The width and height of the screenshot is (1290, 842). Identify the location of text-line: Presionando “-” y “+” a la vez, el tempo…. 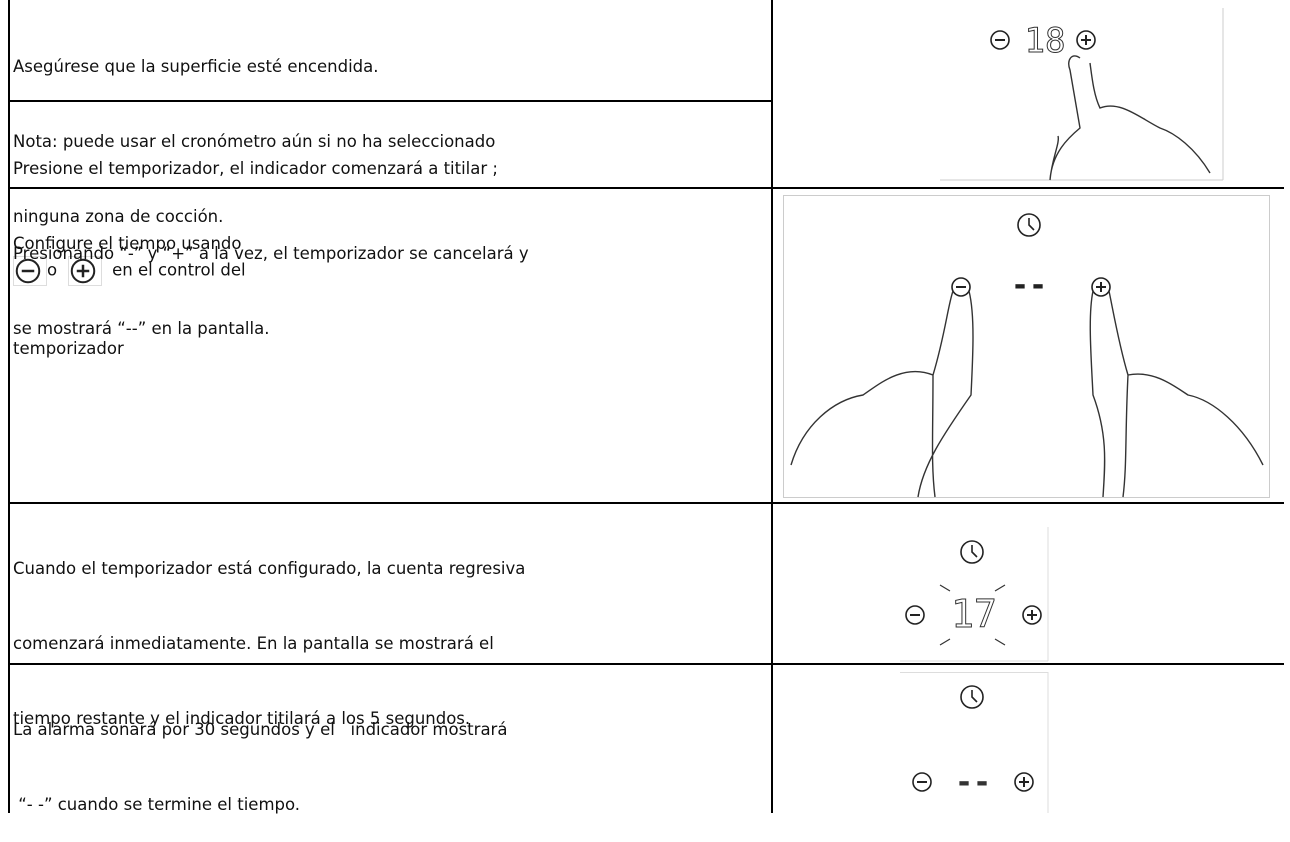
(271, 253).